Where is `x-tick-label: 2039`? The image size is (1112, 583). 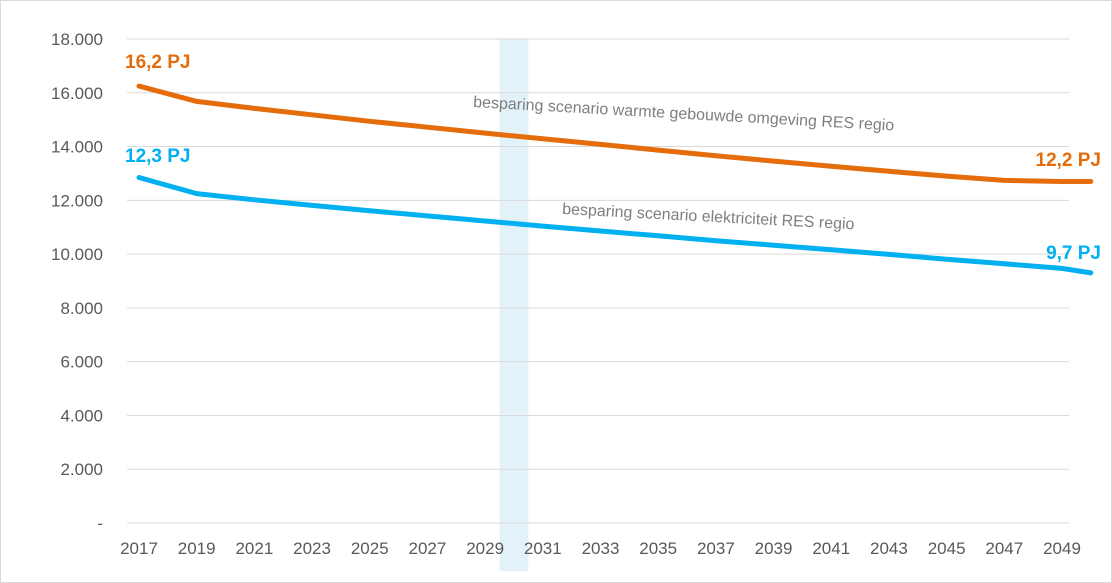
x-tick-label: 2039 is located at coordinates (774, 548).